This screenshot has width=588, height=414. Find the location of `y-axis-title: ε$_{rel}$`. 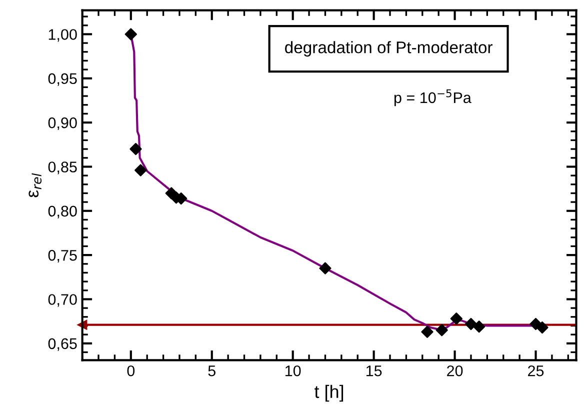

y-axis-title: ε$_{rel}$ is located at coordinates (35, 185).